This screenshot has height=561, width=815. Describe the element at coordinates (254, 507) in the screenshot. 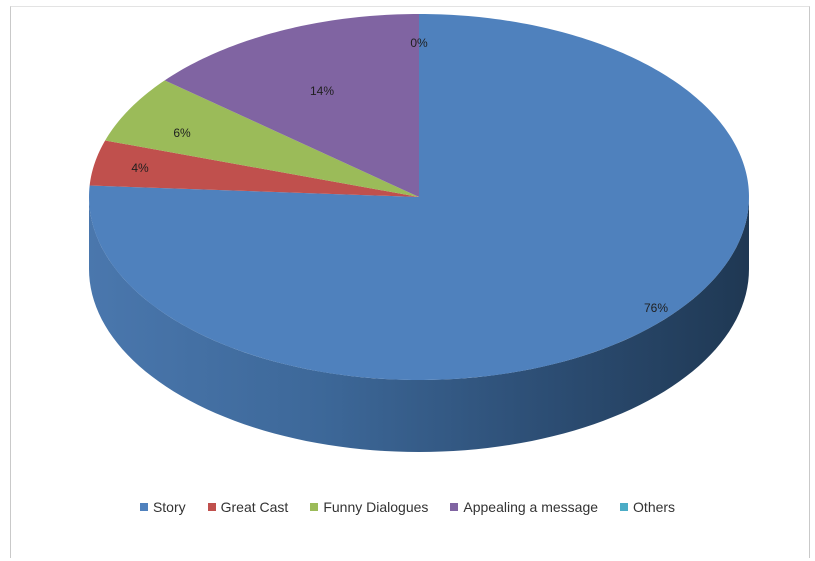

I see `legend-label-great-cast: Great Cast` at that location.